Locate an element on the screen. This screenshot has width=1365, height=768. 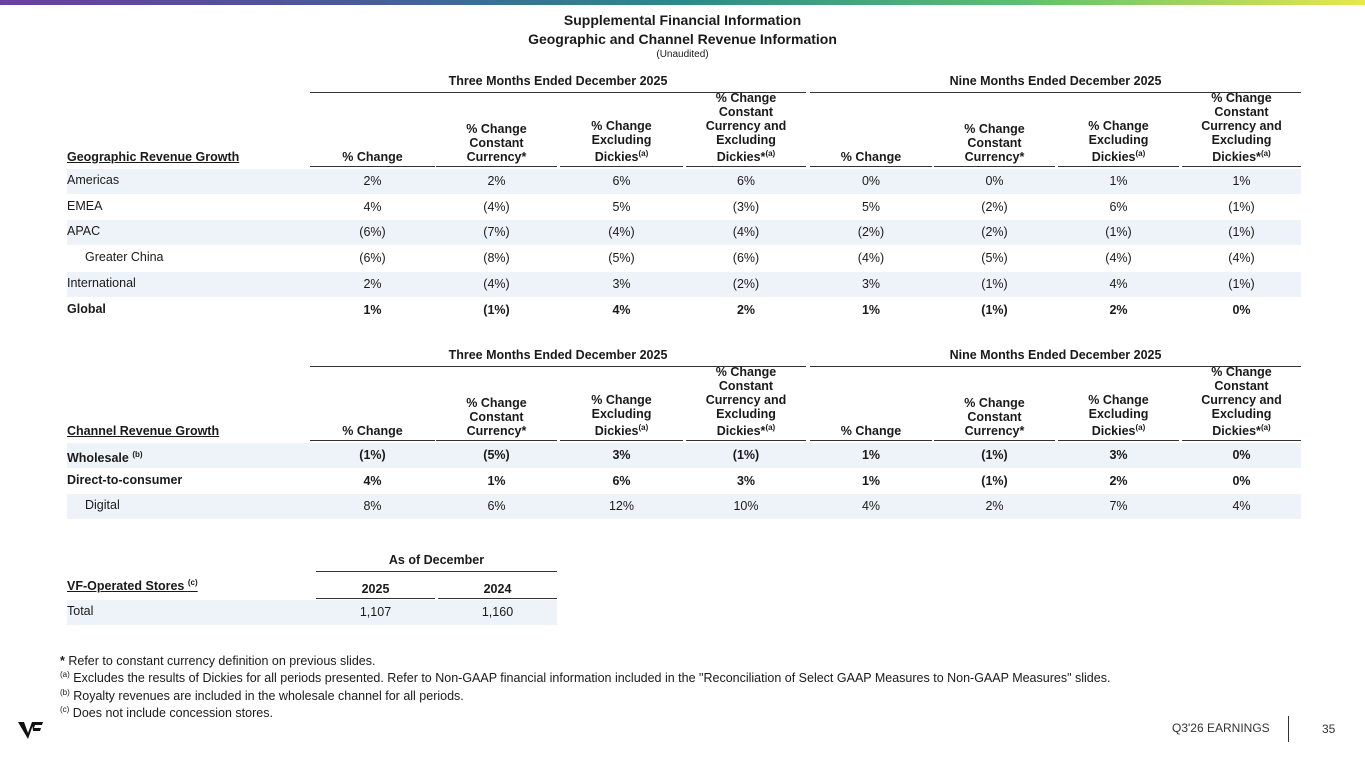
column-header-line: Currency and is located at coordinates (1241, 125).